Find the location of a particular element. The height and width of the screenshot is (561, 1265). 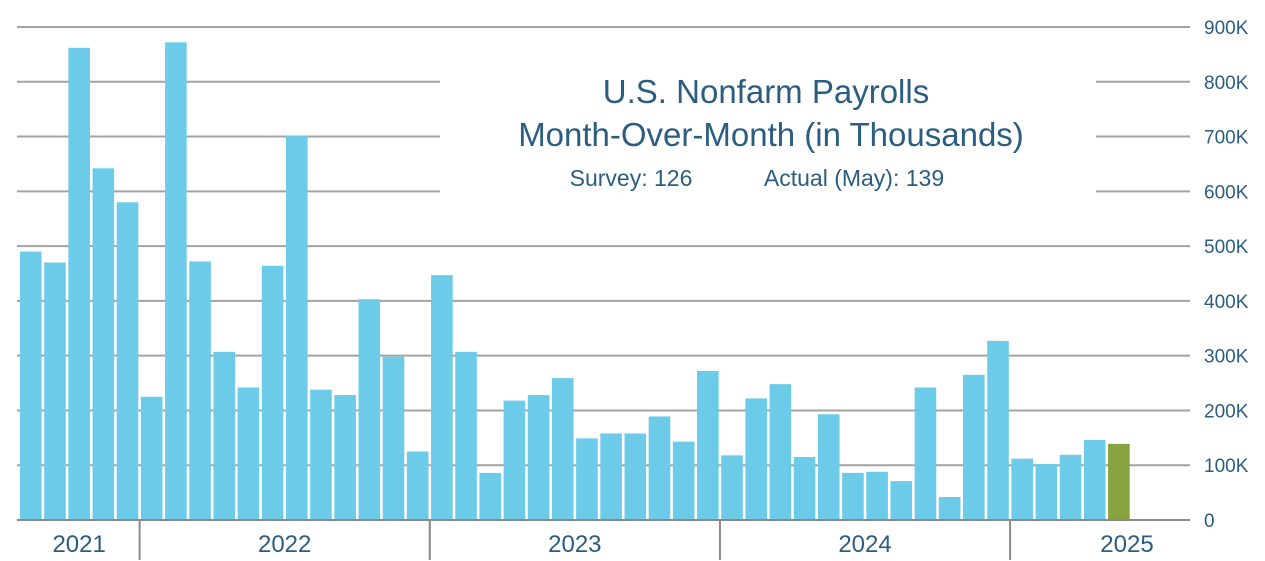

y-tick-label: 400K is located at coordinates (1226, 302).